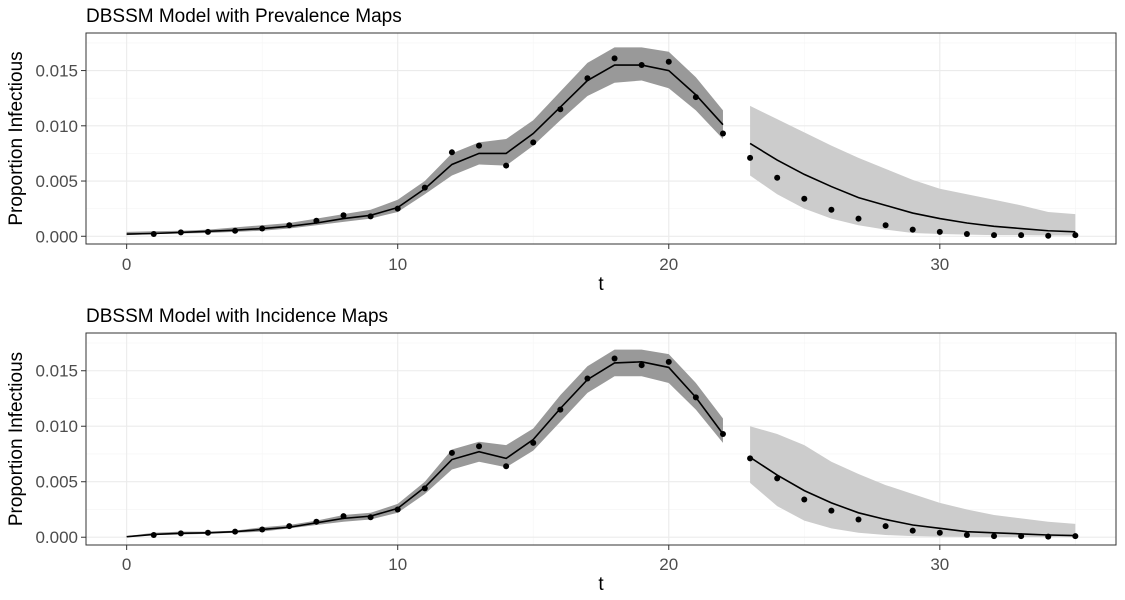 This screenshot has height=600, width=1125. I want to click on chart-title: DBSSM Model with Incidence Maps, so click(237, 316).